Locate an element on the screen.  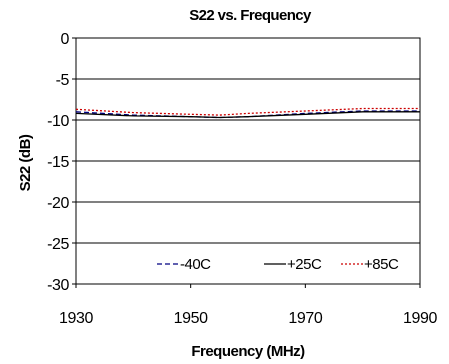
y-tick-labels: 0 -5 -10 -15 -20 -25 -30 is located at coordinates (61, 162).